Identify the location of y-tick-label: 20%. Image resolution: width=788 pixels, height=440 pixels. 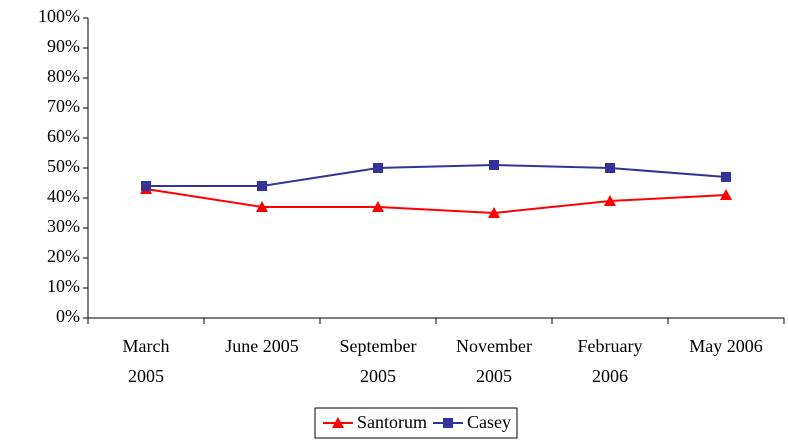
(63, 256).